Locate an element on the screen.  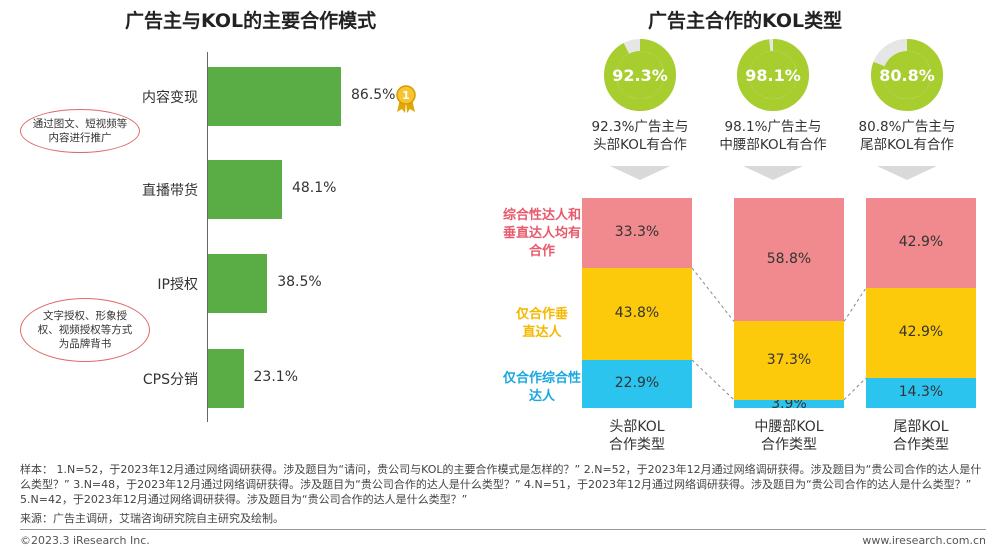
stack-segment-label: 58.8% is located at coordinates (789, 258).